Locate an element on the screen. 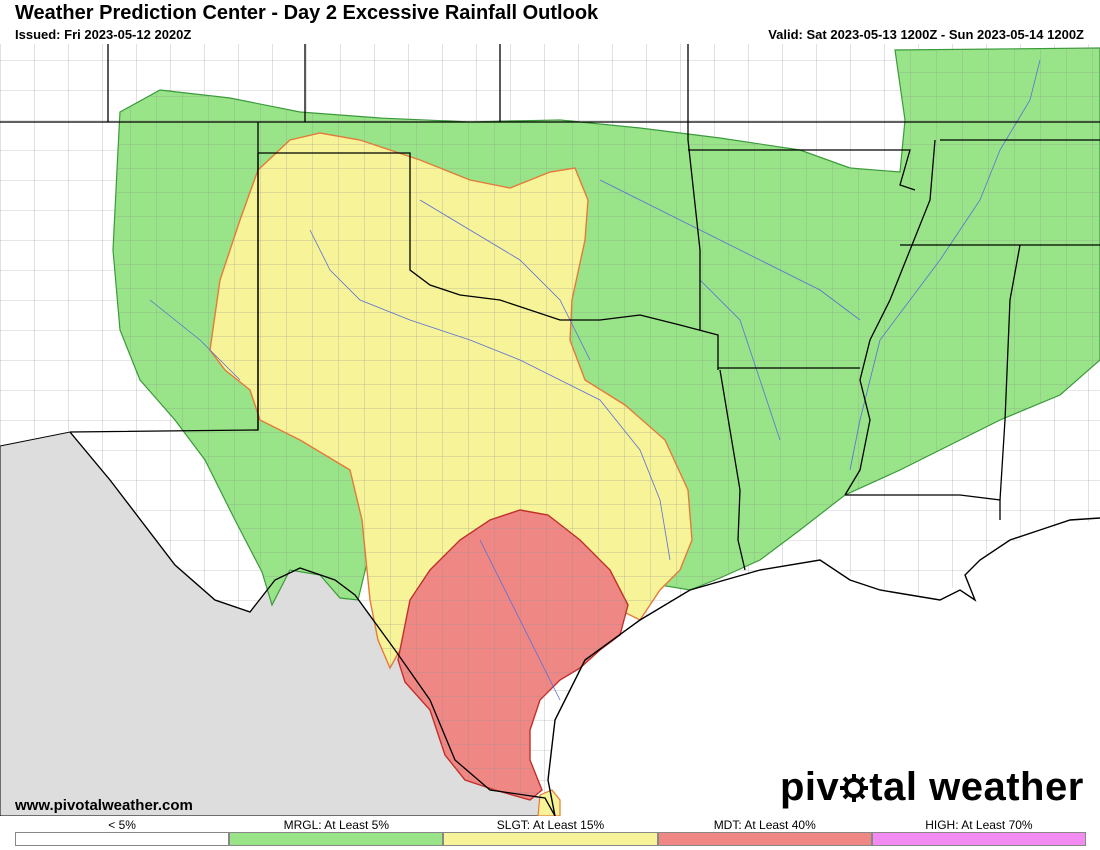 The image size is (1100, 850). legend-item-none: < 5% is located at coordinates (122, 832).